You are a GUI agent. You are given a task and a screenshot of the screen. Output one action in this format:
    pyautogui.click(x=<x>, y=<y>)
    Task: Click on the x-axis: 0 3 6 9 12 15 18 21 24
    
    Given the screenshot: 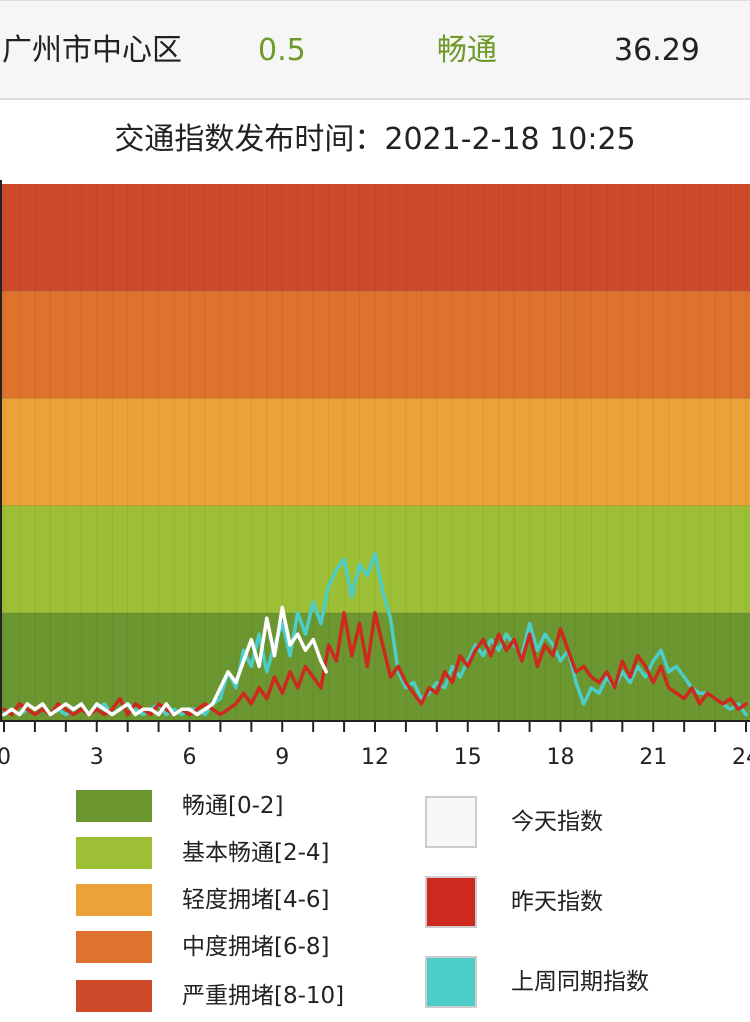 What is the action you would take?
    pyautogui.click(x=375, y=745)
    